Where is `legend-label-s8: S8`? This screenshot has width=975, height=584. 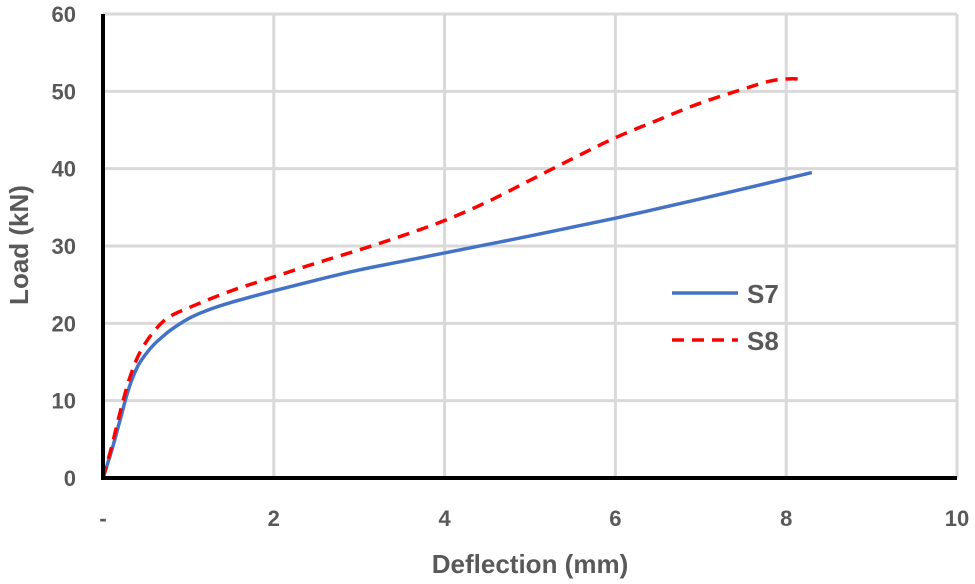 legend-label-s8: S8 is located at coordinates (763, 341).